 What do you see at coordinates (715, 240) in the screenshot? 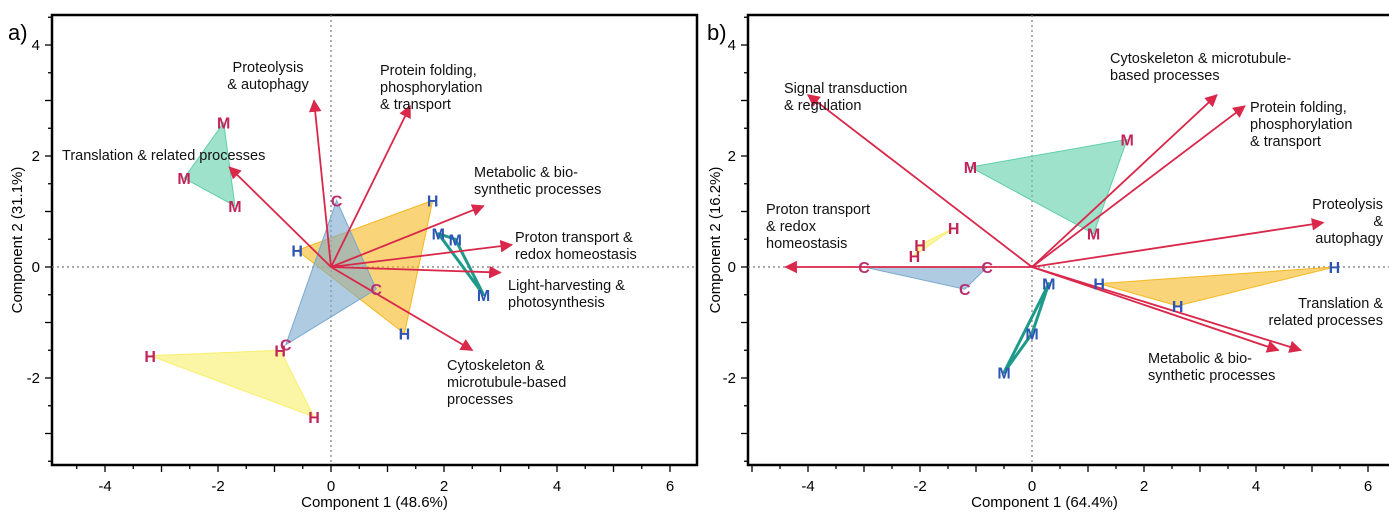
I see `y-axis-label: Component 2 (16.2%)` at bounding box center [715, 240].